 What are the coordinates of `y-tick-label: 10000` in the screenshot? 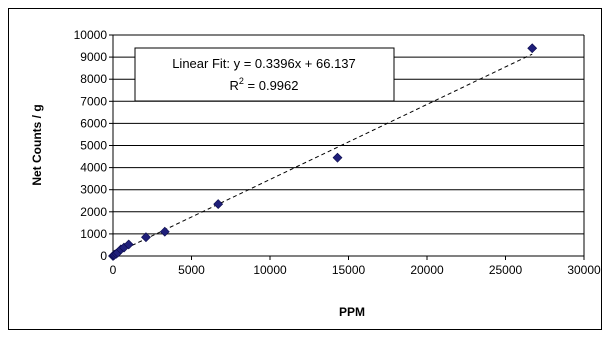 It's located at (91, 35).